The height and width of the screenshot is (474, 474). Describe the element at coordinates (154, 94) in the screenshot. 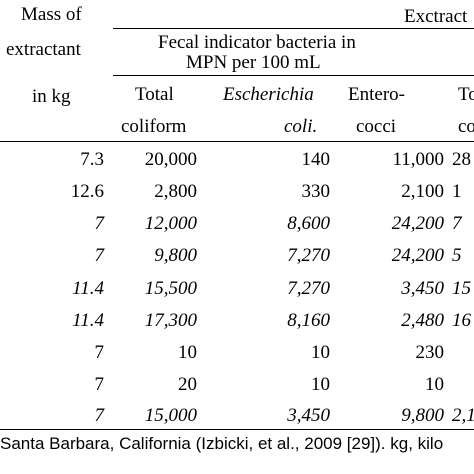

I see `column-header-label: Total` at that location.